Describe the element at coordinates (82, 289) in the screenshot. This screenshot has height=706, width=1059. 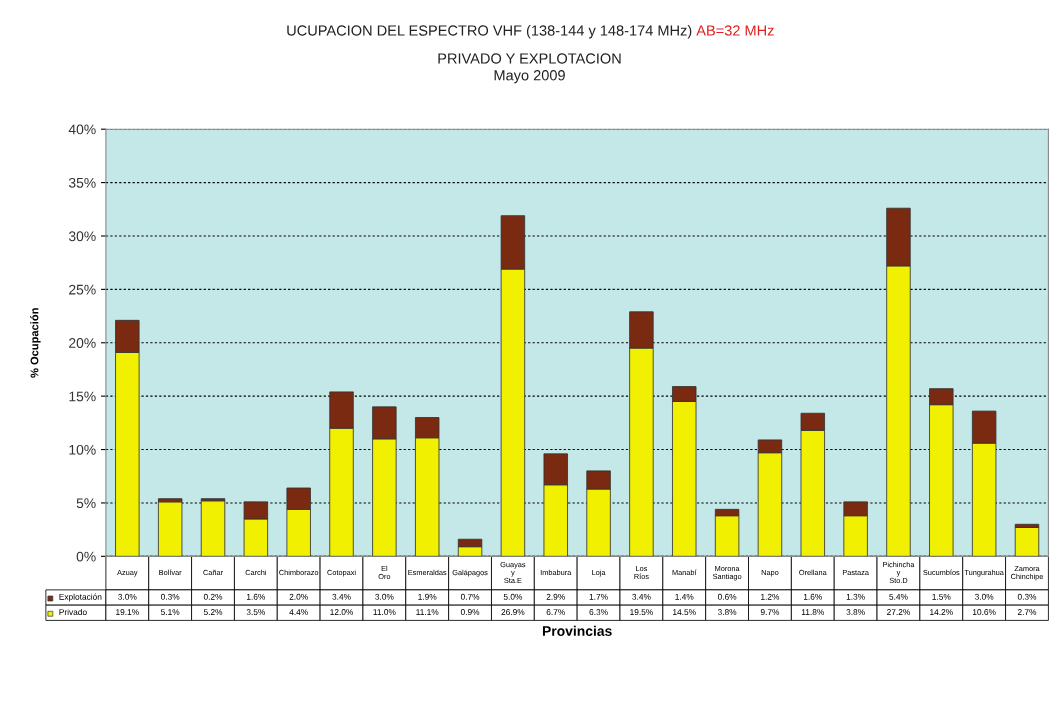
I see `y-tick-label: 25%` at that location.